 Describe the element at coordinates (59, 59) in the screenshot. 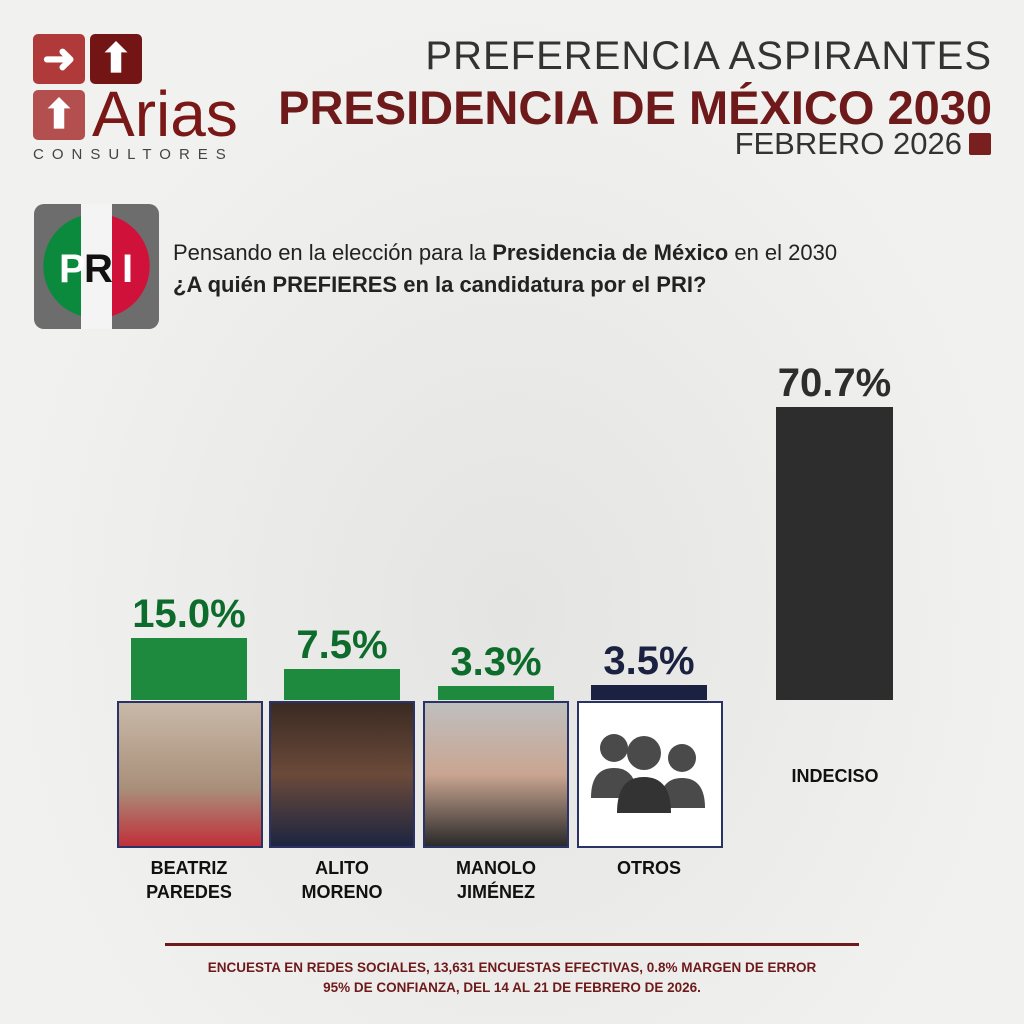

I see `arrow-right-icon: ➜` at that location.